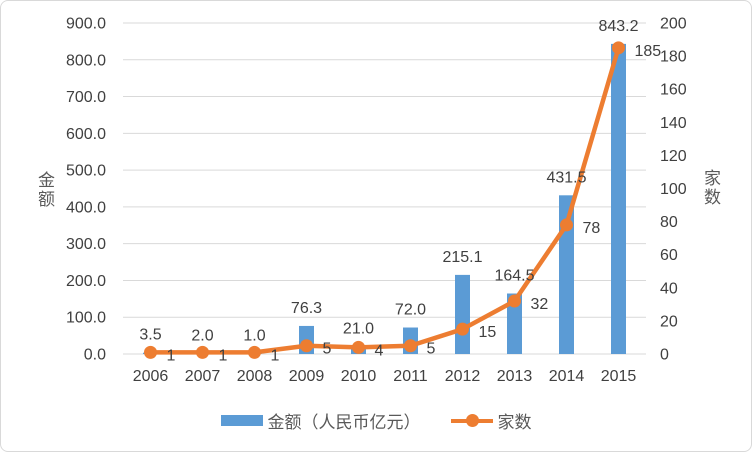 The image size is (752, 452). Describe the element at coordinates (86, 318) in the screenshot. I see `y-tick-label-left: 100.0` at that location.